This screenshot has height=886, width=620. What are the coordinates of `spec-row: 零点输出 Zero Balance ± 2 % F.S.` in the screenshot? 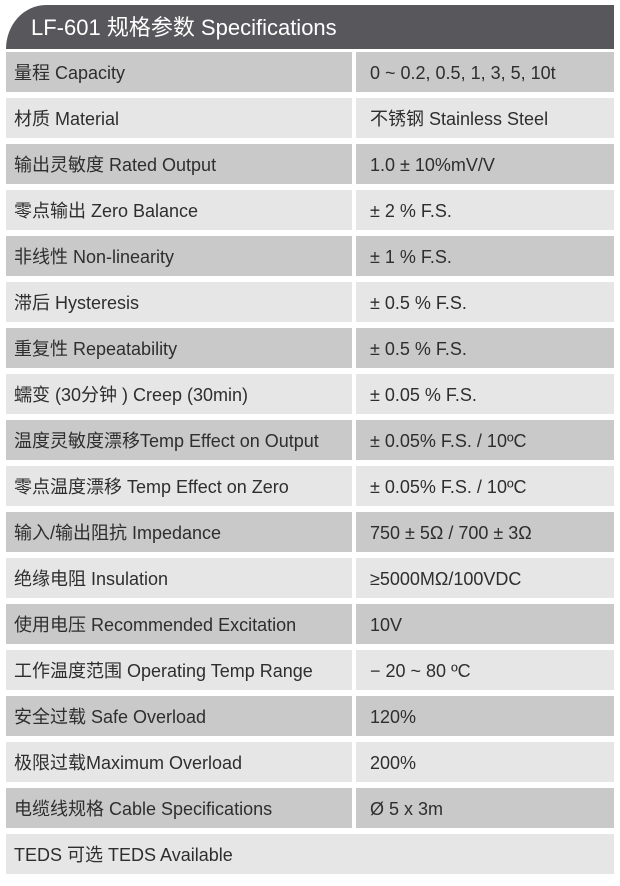 It's located at (310, 210).